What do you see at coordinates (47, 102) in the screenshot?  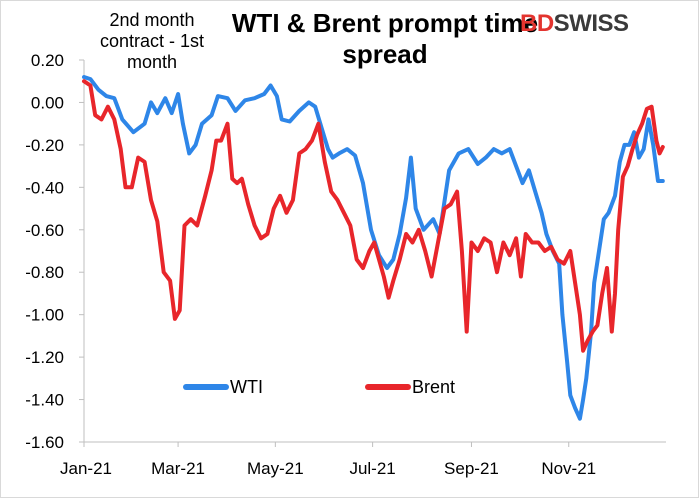 I see `y-tick-label: 0.00` at bounding box center [47, 102].